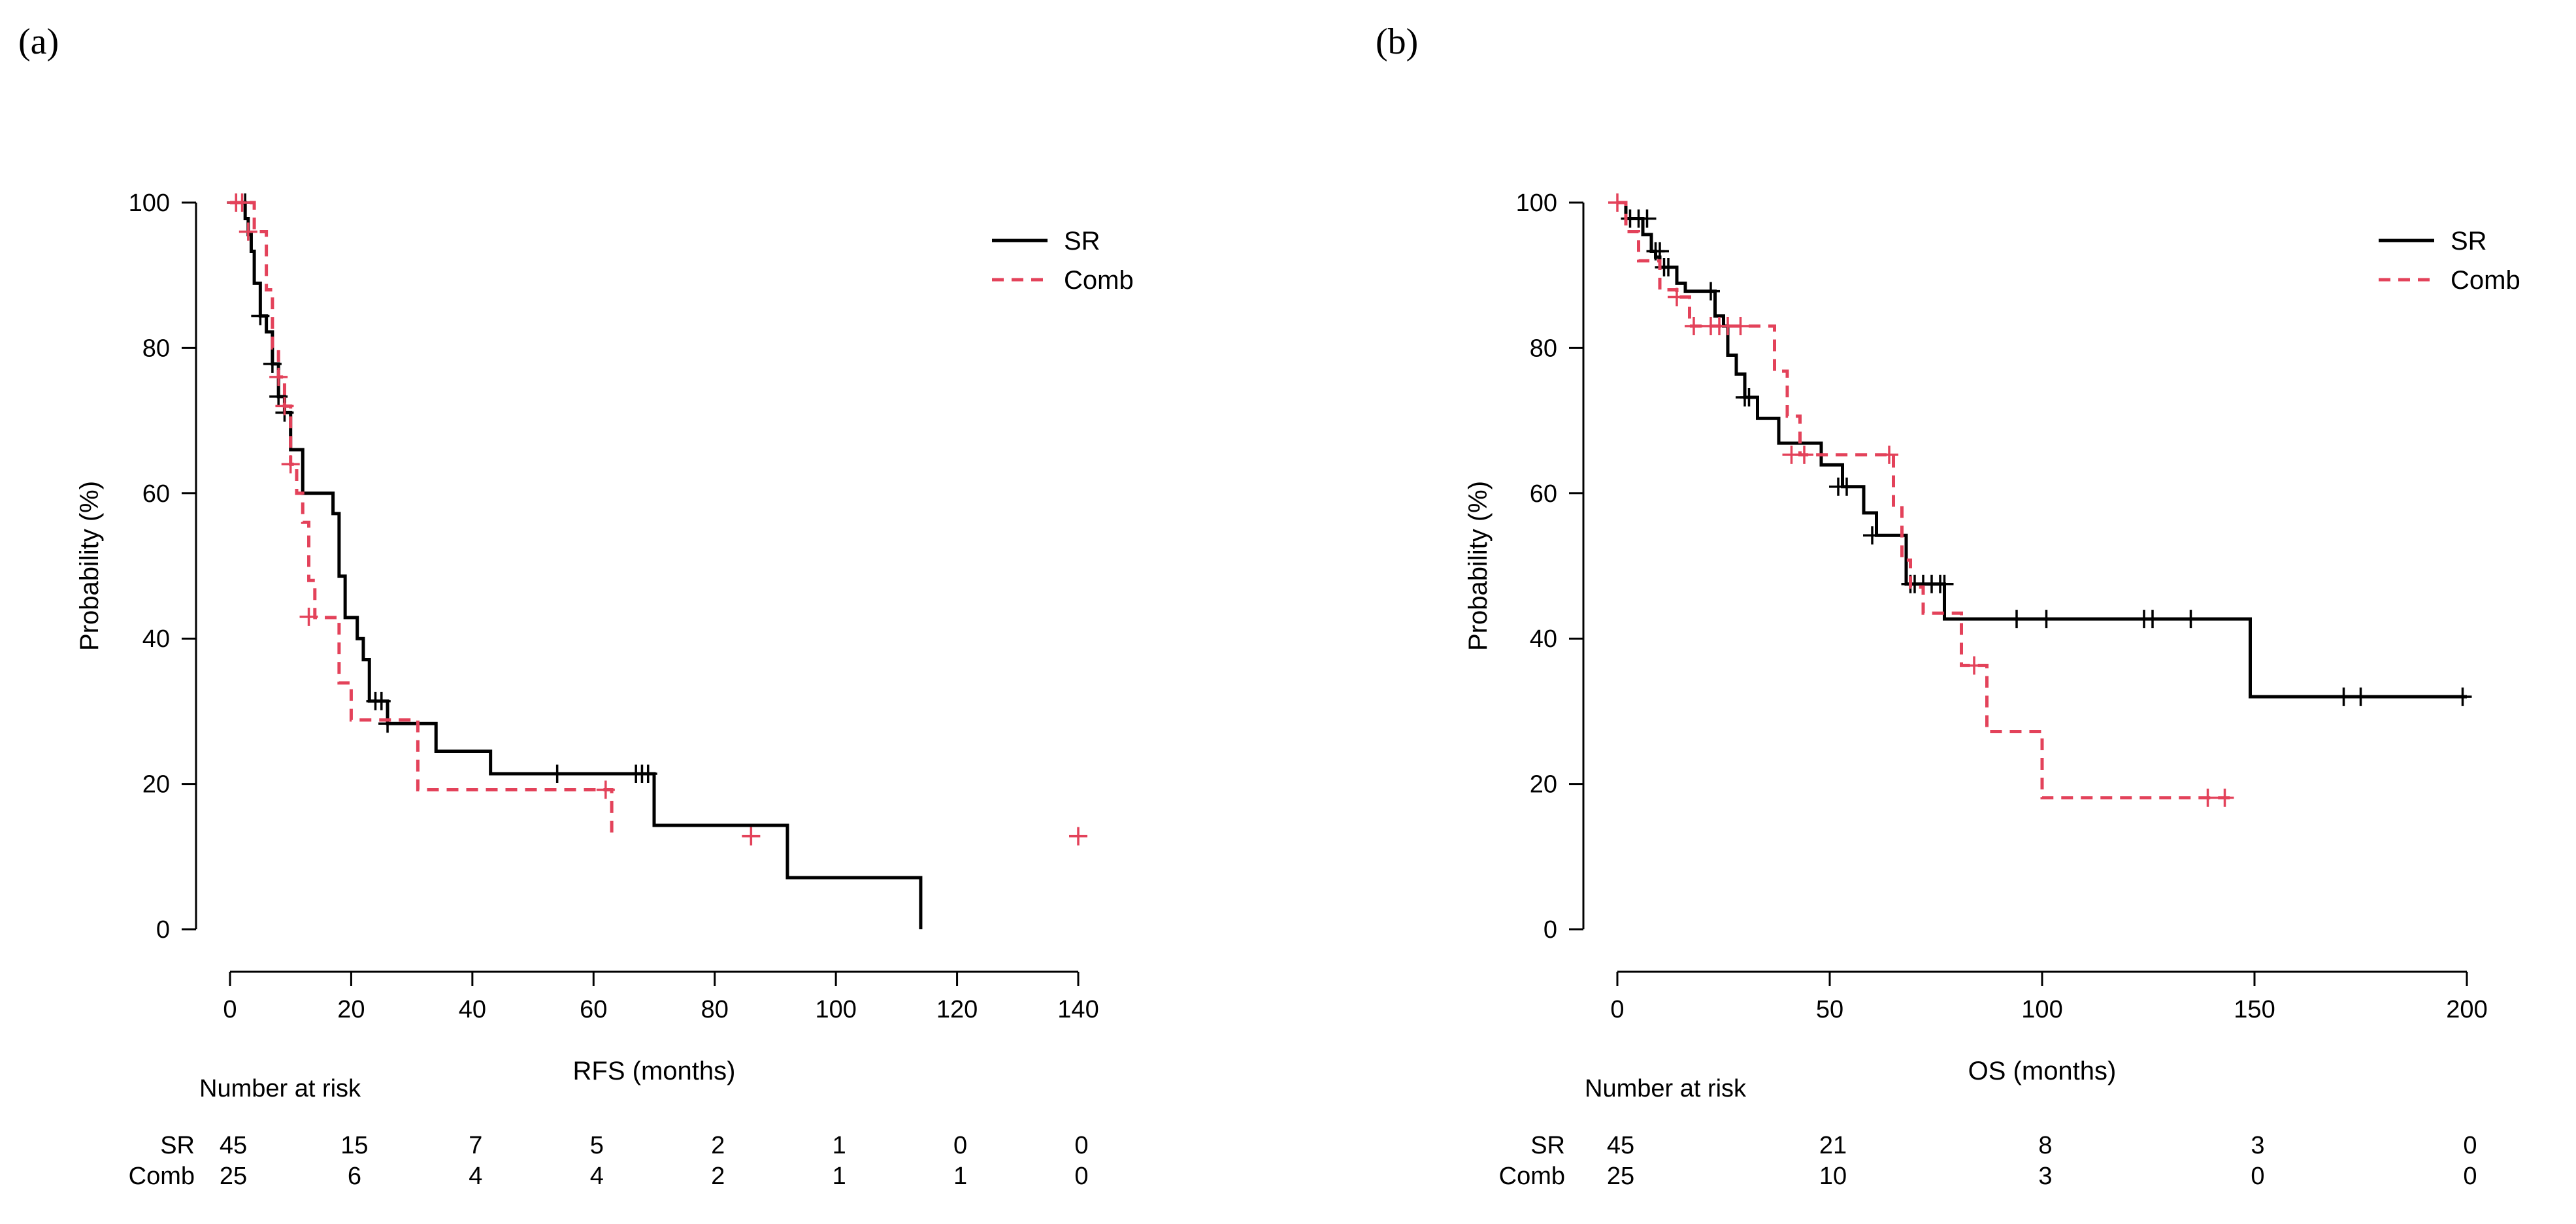  I want to click on panel-label: (a), so click(38, 42).